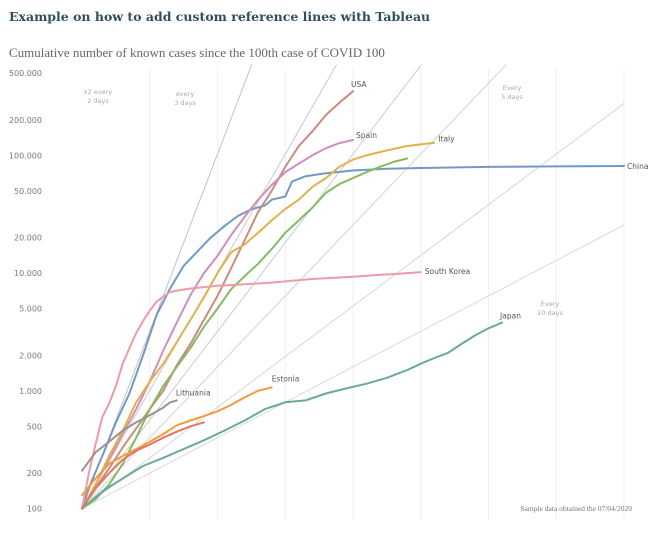  I want to click on reference-line-label: 5 days, so click(512, 97).